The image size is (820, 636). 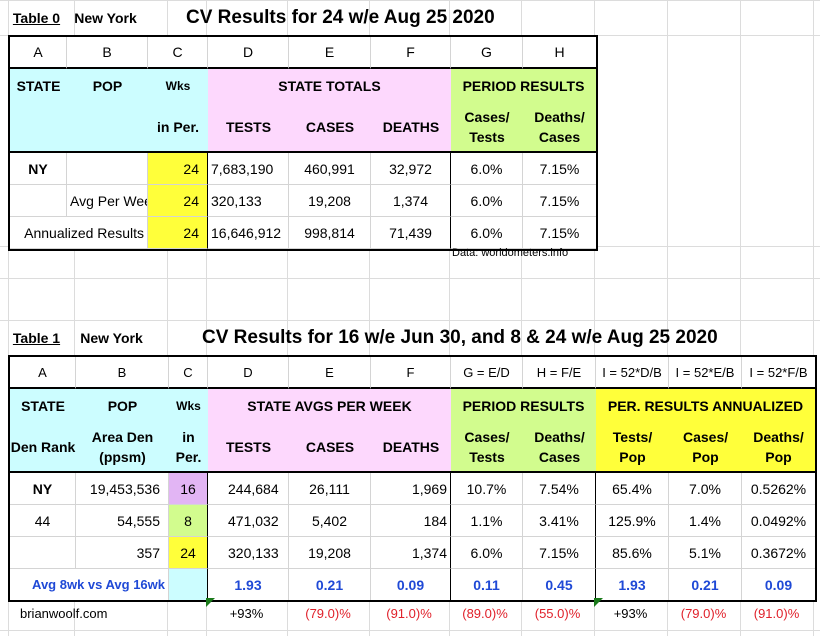 What do you see at coordinates (188, 489) in the screenshot?
I see `table-cell: 16` at bounding box center [188, 489].